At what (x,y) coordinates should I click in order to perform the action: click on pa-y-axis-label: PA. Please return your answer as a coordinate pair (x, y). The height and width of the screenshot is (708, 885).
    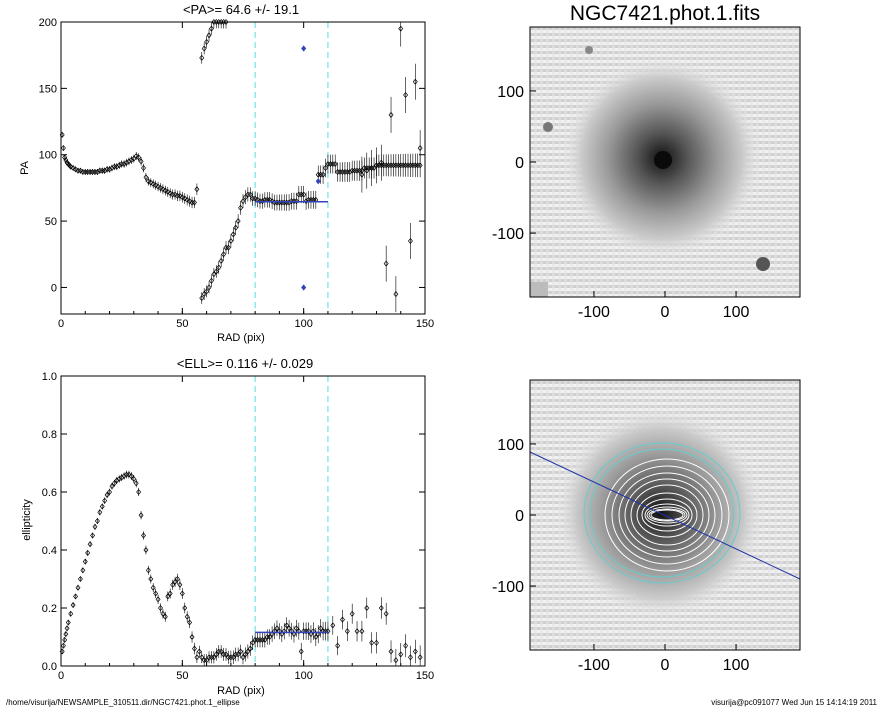
    Looking at the image, I should click on (25, 167).